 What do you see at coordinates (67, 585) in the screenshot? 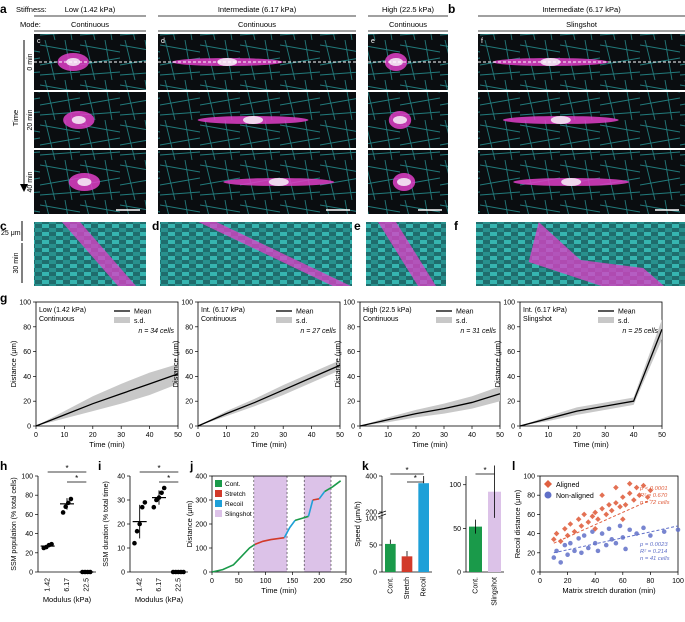
I see `x-tick-label: 6.17` at bounding box center [67, 585].